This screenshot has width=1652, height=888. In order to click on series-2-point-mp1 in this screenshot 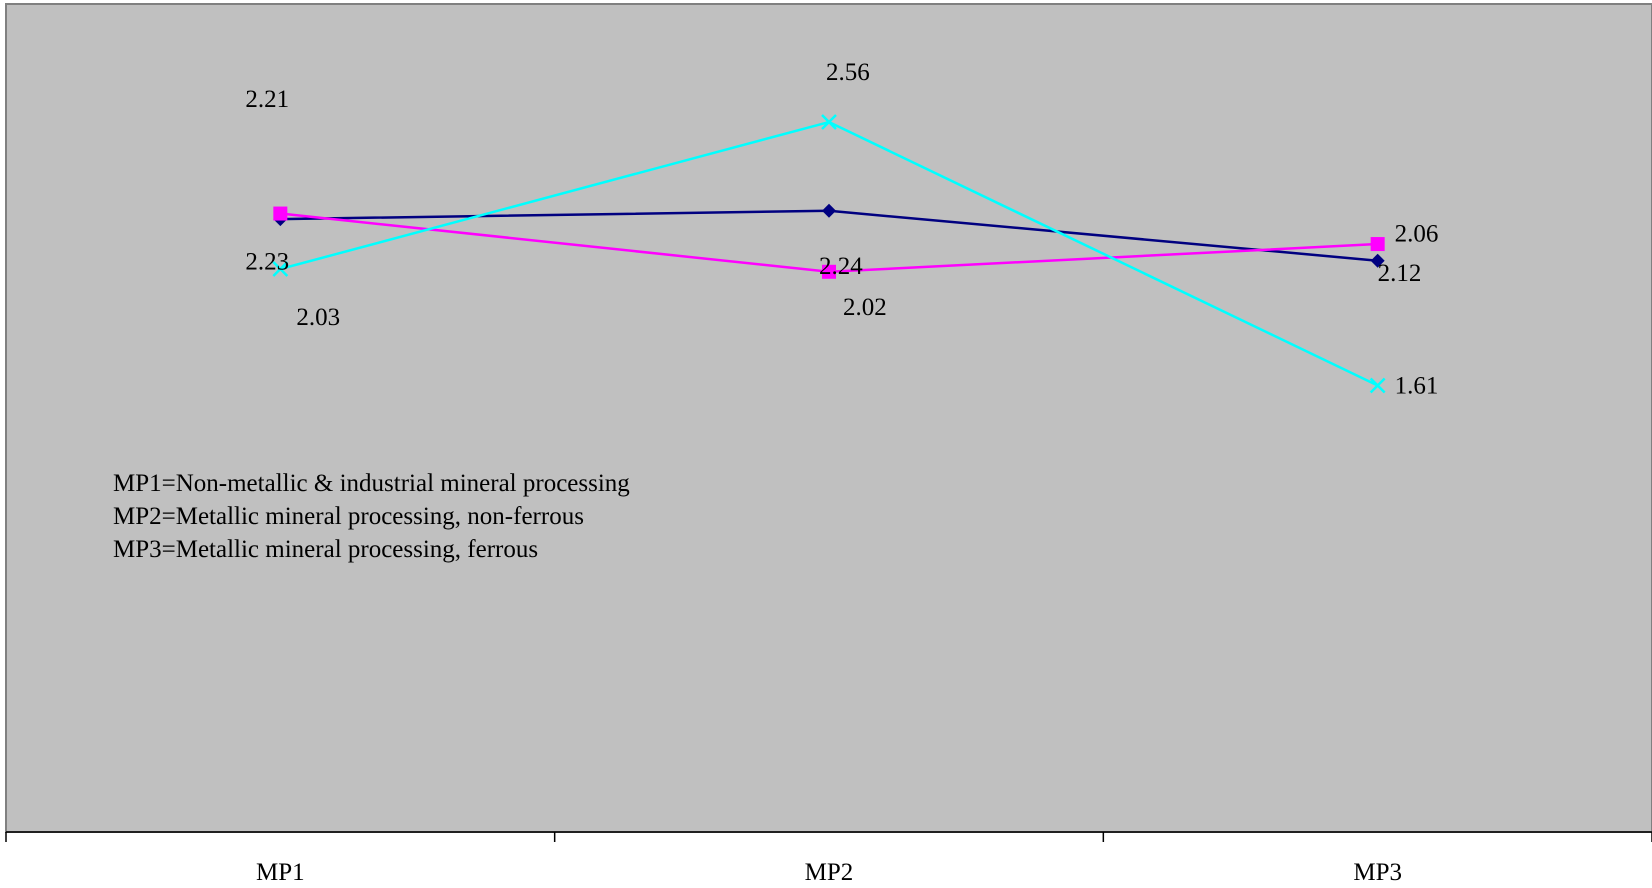, I will do `click(280, 213)`.